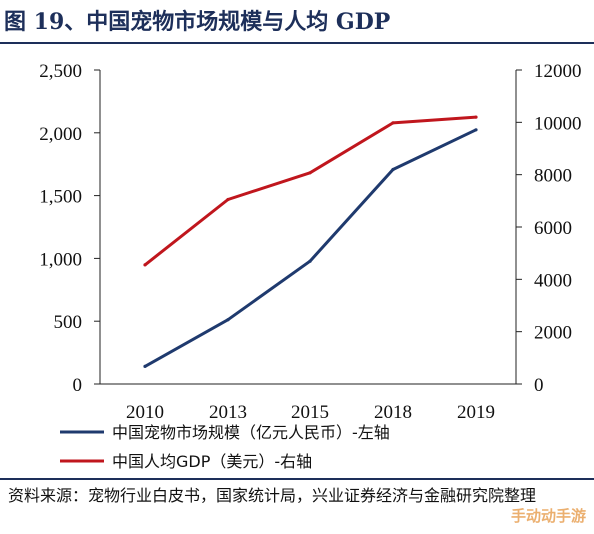  Describe the element at coordinates (297, 43) in the screenshot. I see `title-rule` at that location.